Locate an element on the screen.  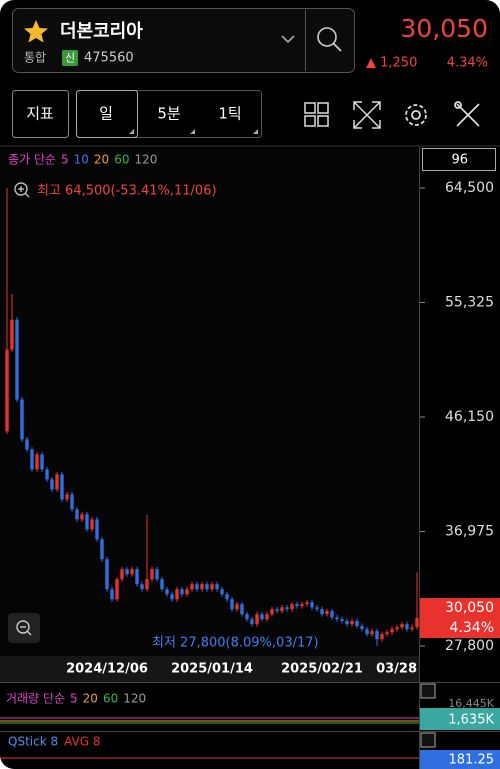
qstick-title: QStick 8 is located at coordinates (33, 742).